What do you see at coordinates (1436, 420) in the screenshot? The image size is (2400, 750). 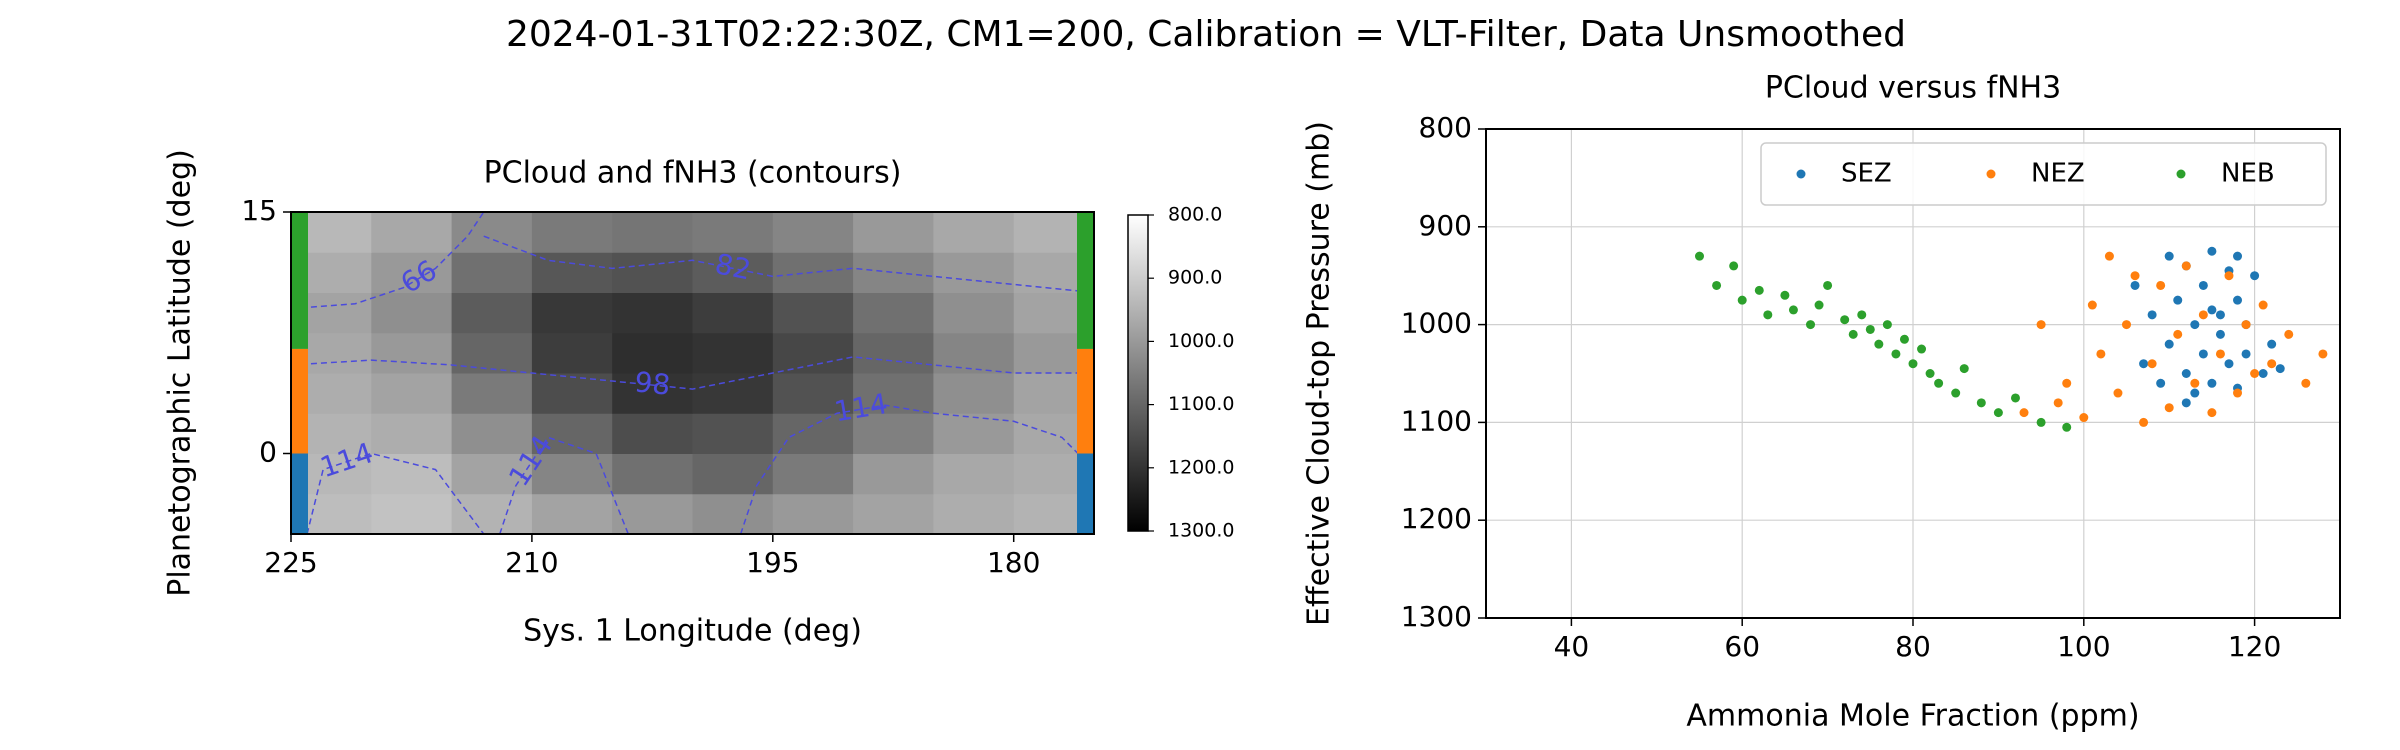 I see `y-tick-label: 1100` at bounding box center [1436, 420].